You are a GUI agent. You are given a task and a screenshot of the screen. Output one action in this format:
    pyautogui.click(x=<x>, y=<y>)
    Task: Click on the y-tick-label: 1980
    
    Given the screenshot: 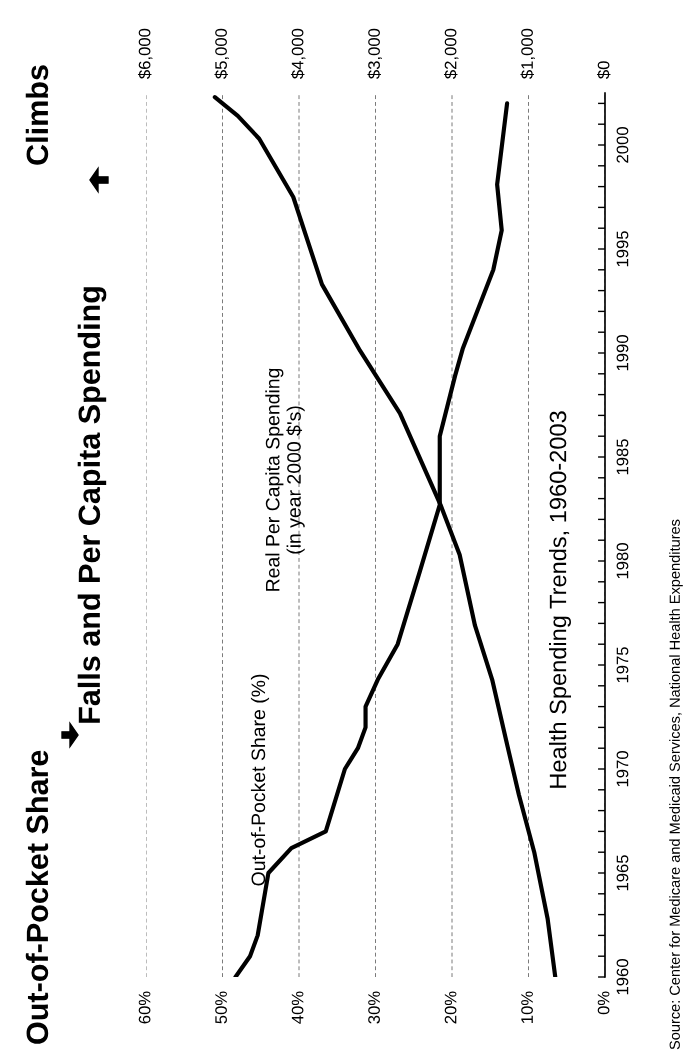 What is the action you would take?
    pyautogui.click(x=622, y=561)
    